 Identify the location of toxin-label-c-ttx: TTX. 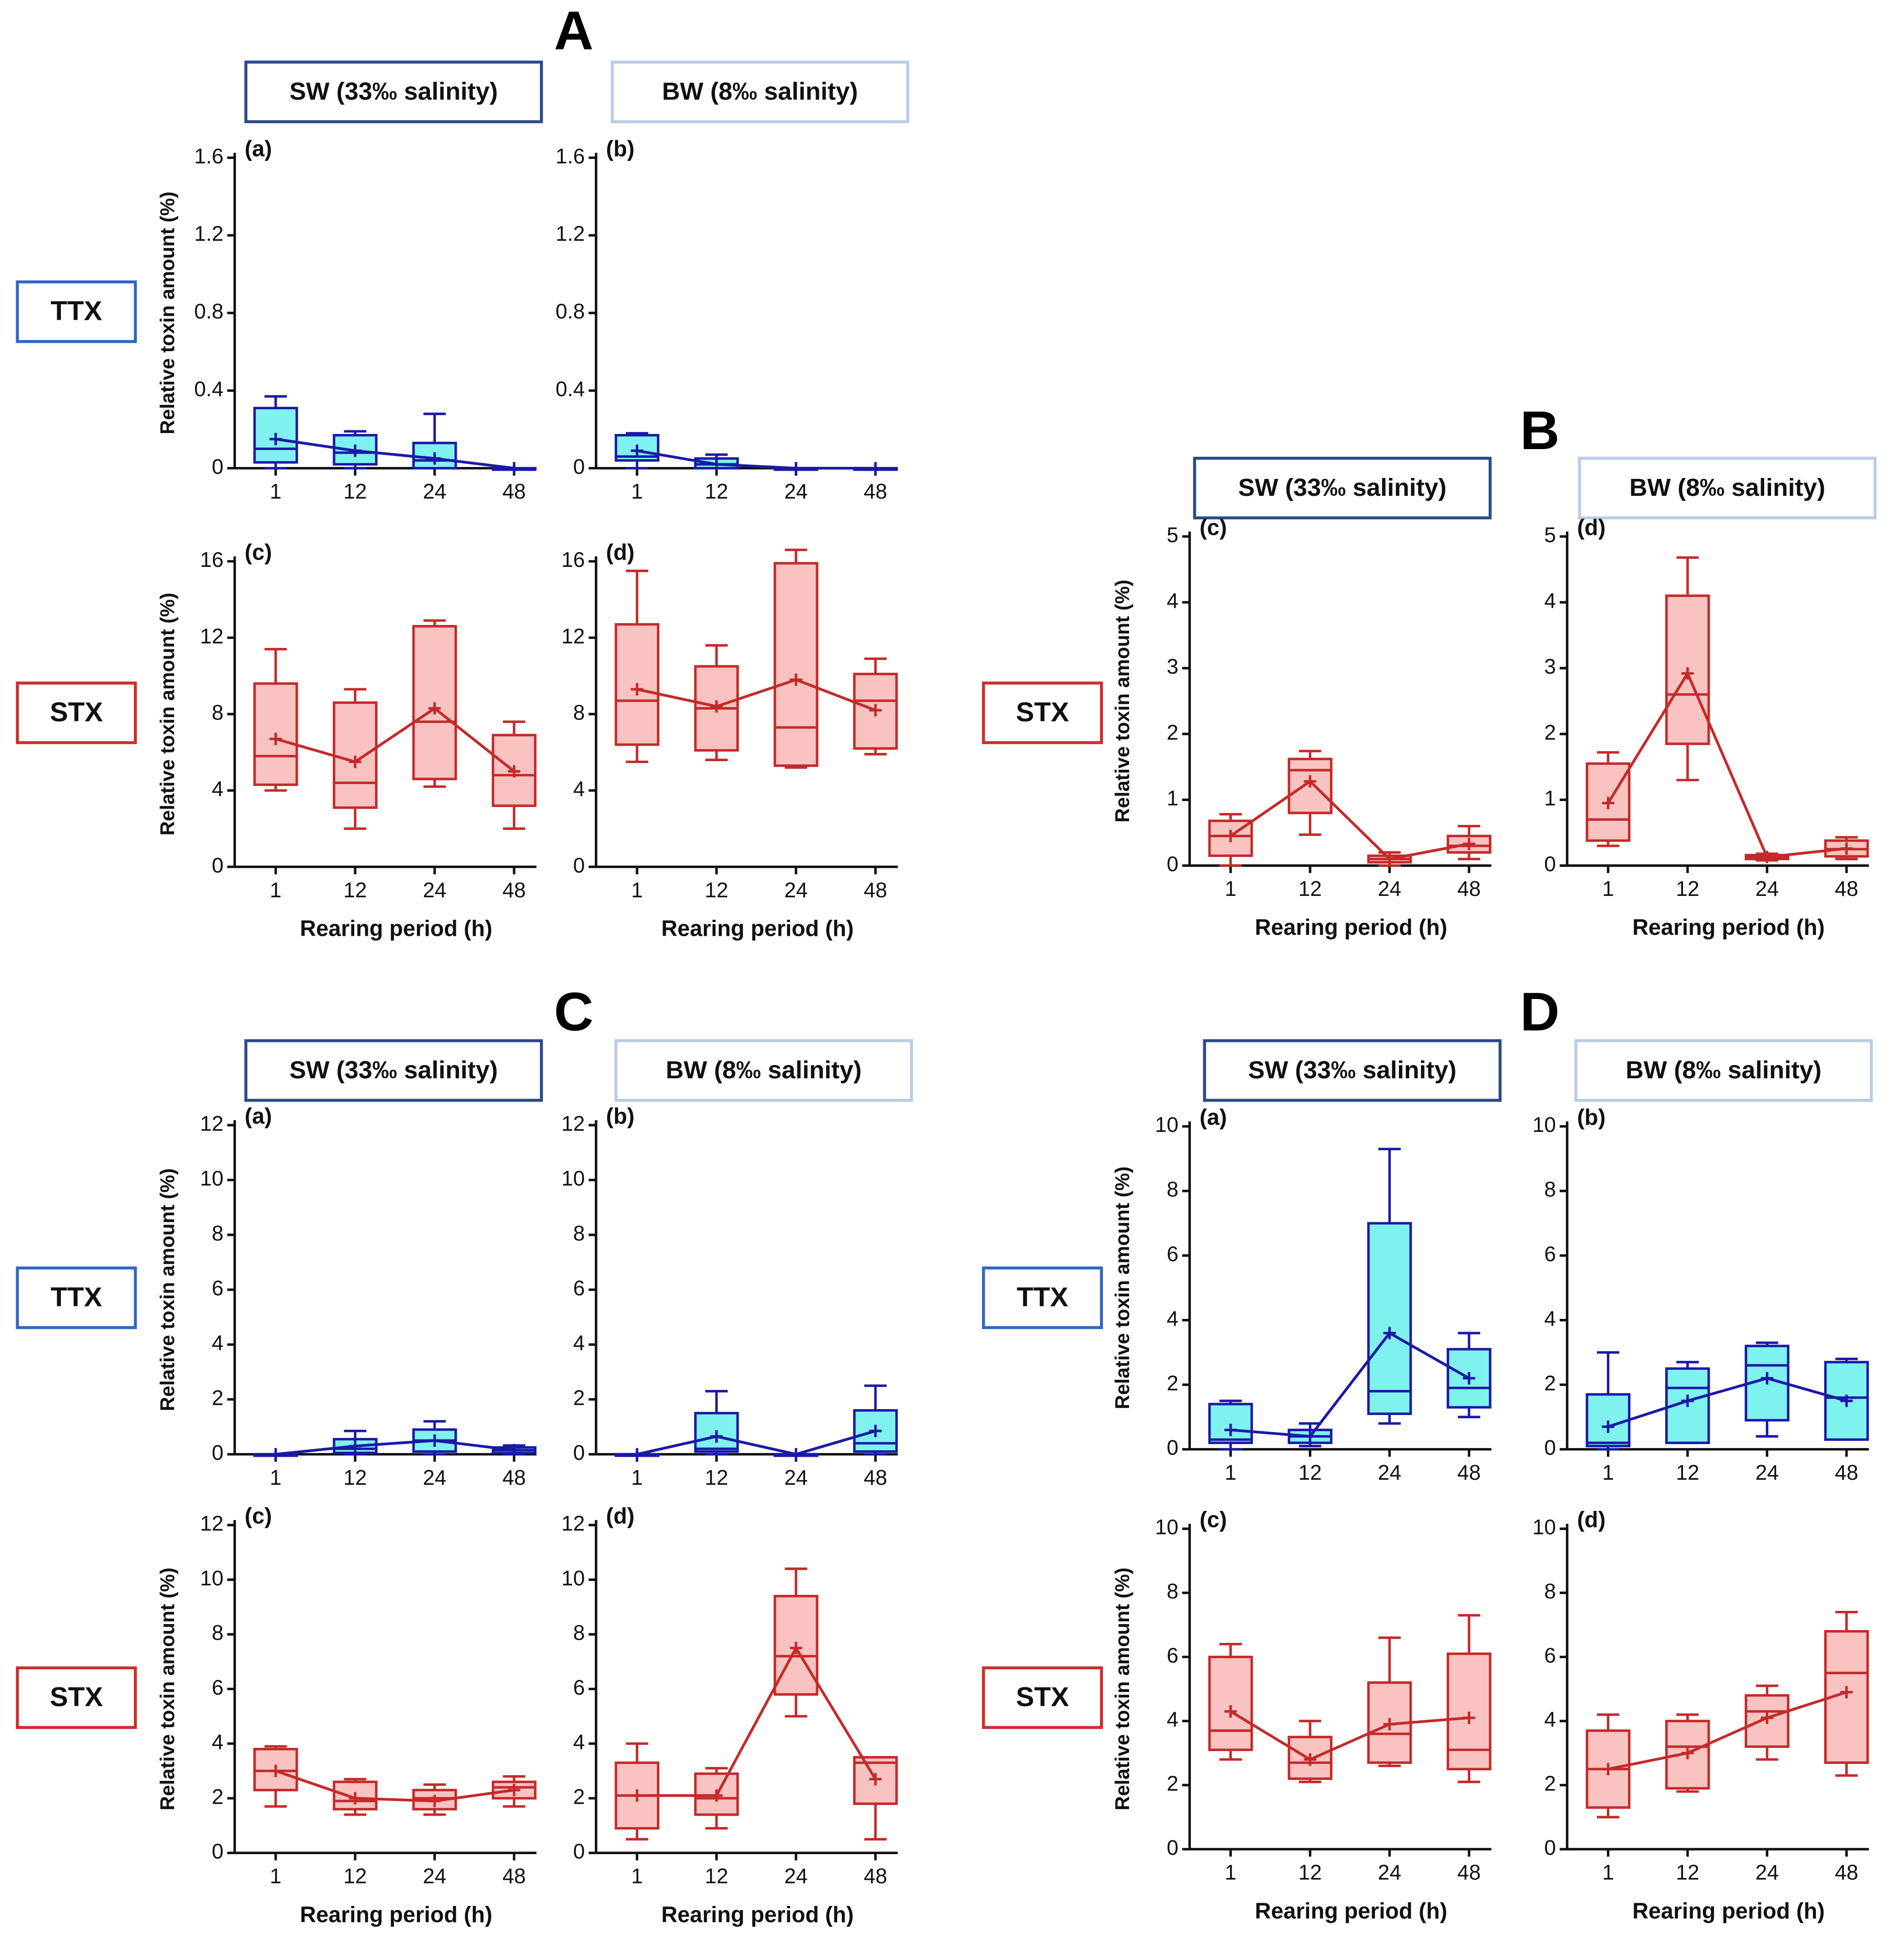
(76, 1297).